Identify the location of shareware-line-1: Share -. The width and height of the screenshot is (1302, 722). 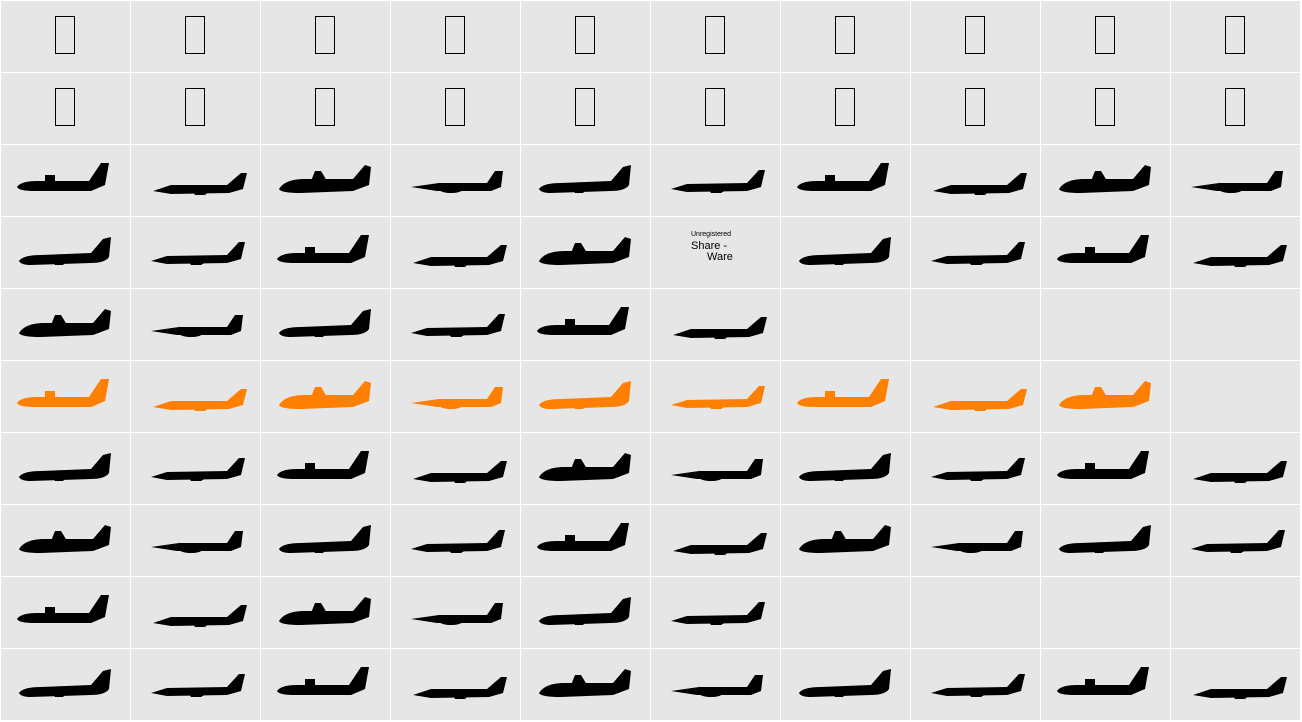
(709, 246).